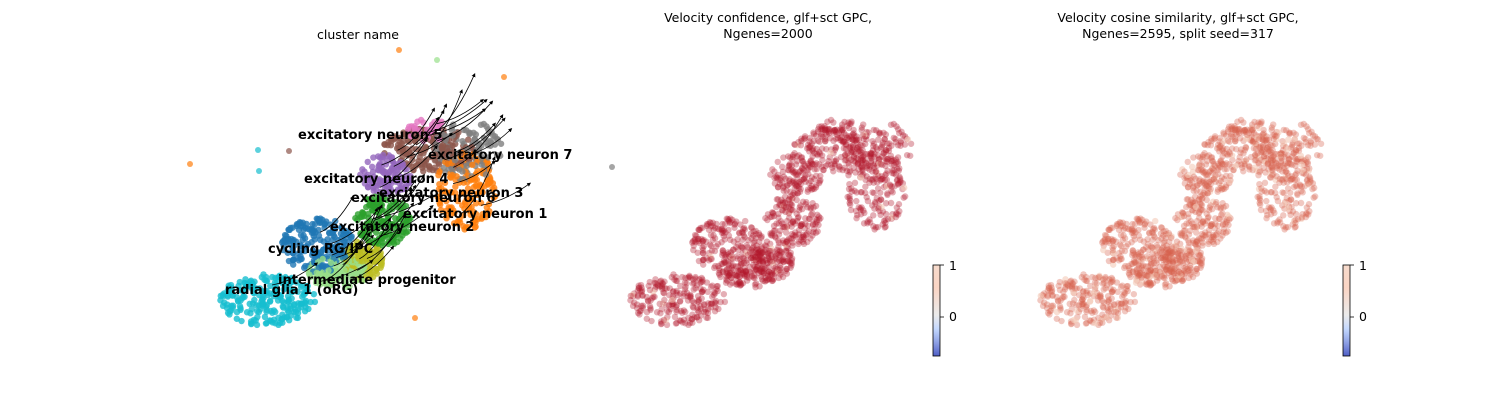 The width and height of the screenshot is (1500, 400). I want to click on panel3-points, so click(1181, 222).